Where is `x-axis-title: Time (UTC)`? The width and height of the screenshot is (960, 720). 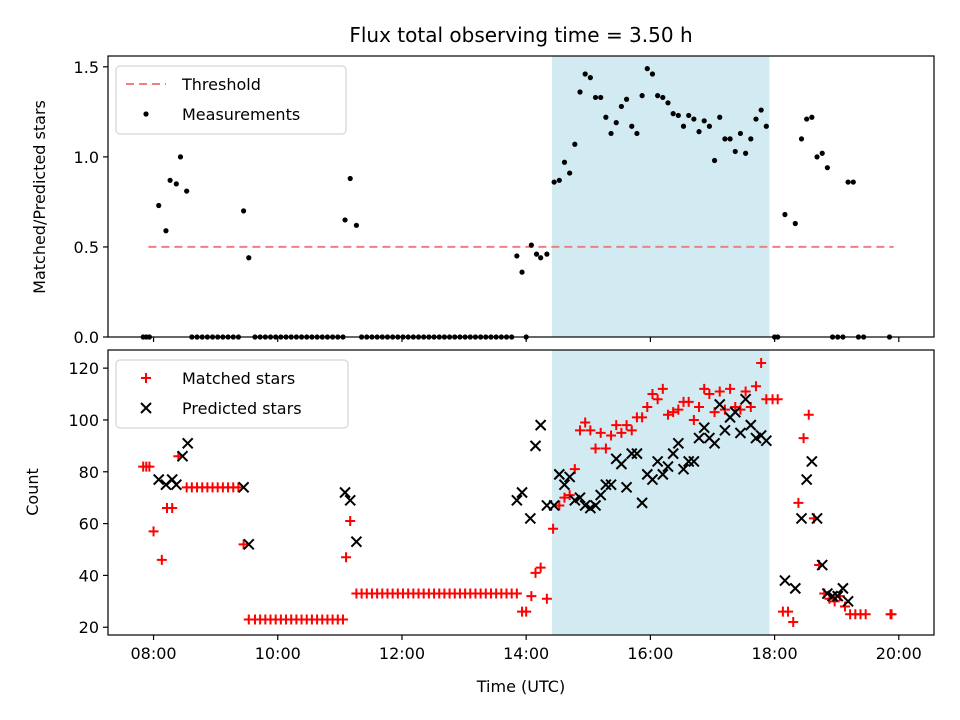
x-axis-title: Time (UTC) is located at coordinates (520, 686).